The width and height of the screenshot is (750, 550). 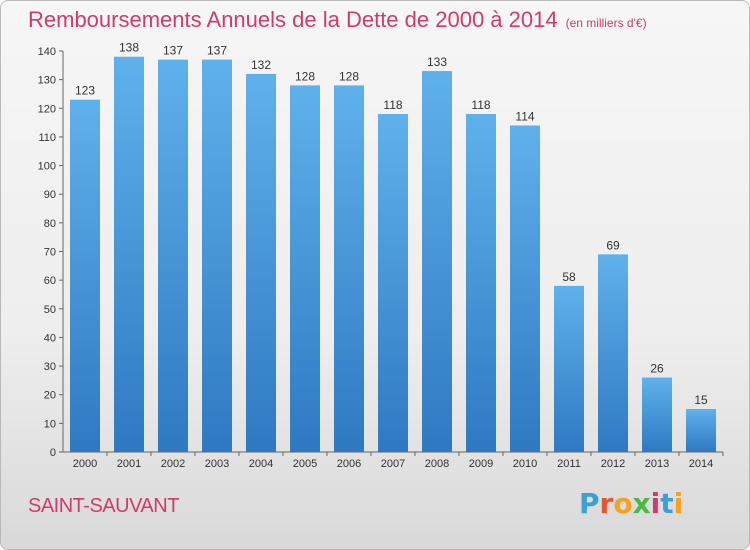 What do you see at coordinates (173, 464) in the screenshot?
I see `x-tick-label: 2002` at bounding box center [173, 464].